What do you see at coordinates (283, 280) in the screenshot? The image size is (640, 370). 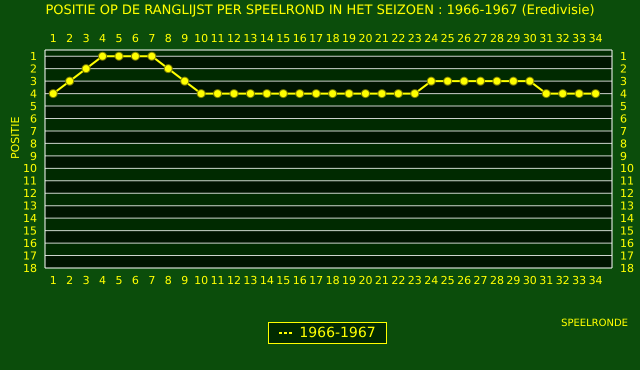 I see `x2-tick-label: 15` at bounding box center [283, 280].